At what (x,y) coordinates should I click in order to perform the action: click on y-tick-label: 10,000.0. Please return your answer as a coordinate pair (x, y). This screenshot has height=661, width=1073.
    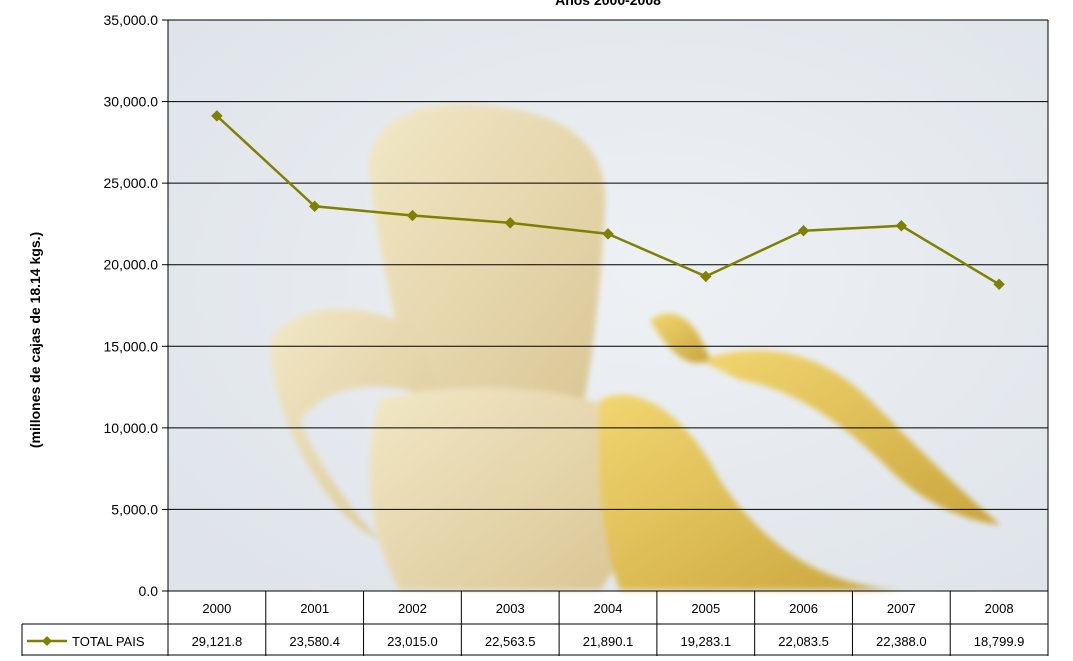
    Looking at the image, I should click on (131, 428).